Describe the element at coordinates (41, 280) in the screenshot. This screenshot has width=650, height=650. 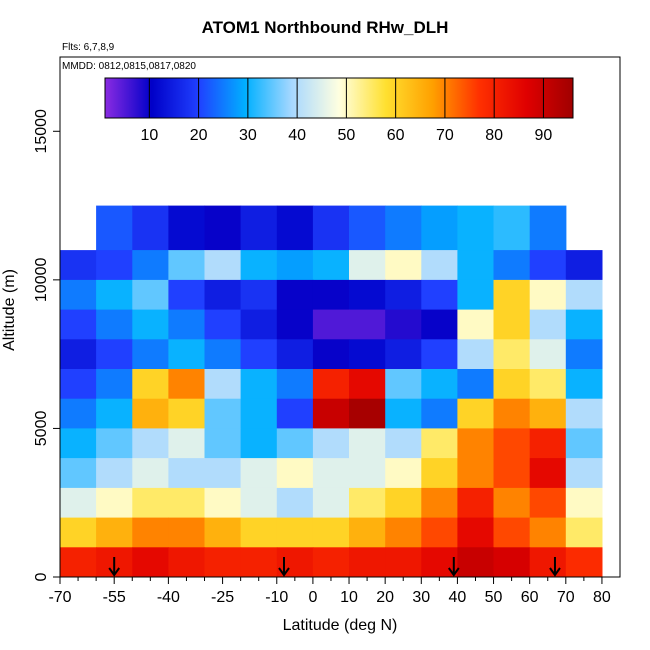
I see `y-tick-label: 10000` at that location.